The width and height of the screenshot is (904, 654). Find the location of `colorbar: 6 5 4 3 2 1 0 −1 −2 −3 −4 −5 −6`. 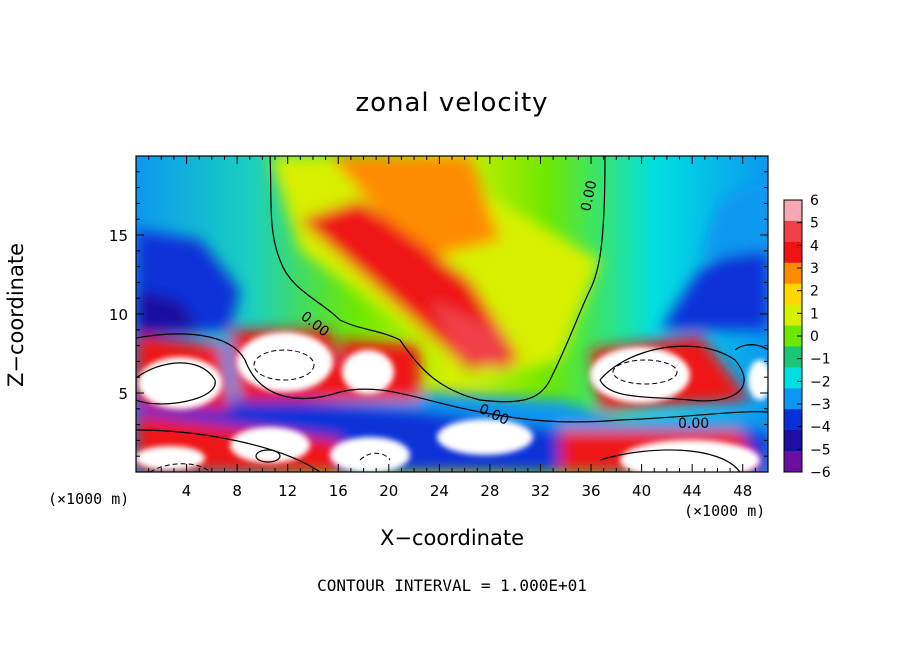

colorbar: 6 5 4 3 2 1 0 −1 −2 −3 −4 −5 −6 is located at coordinates (807, 337).